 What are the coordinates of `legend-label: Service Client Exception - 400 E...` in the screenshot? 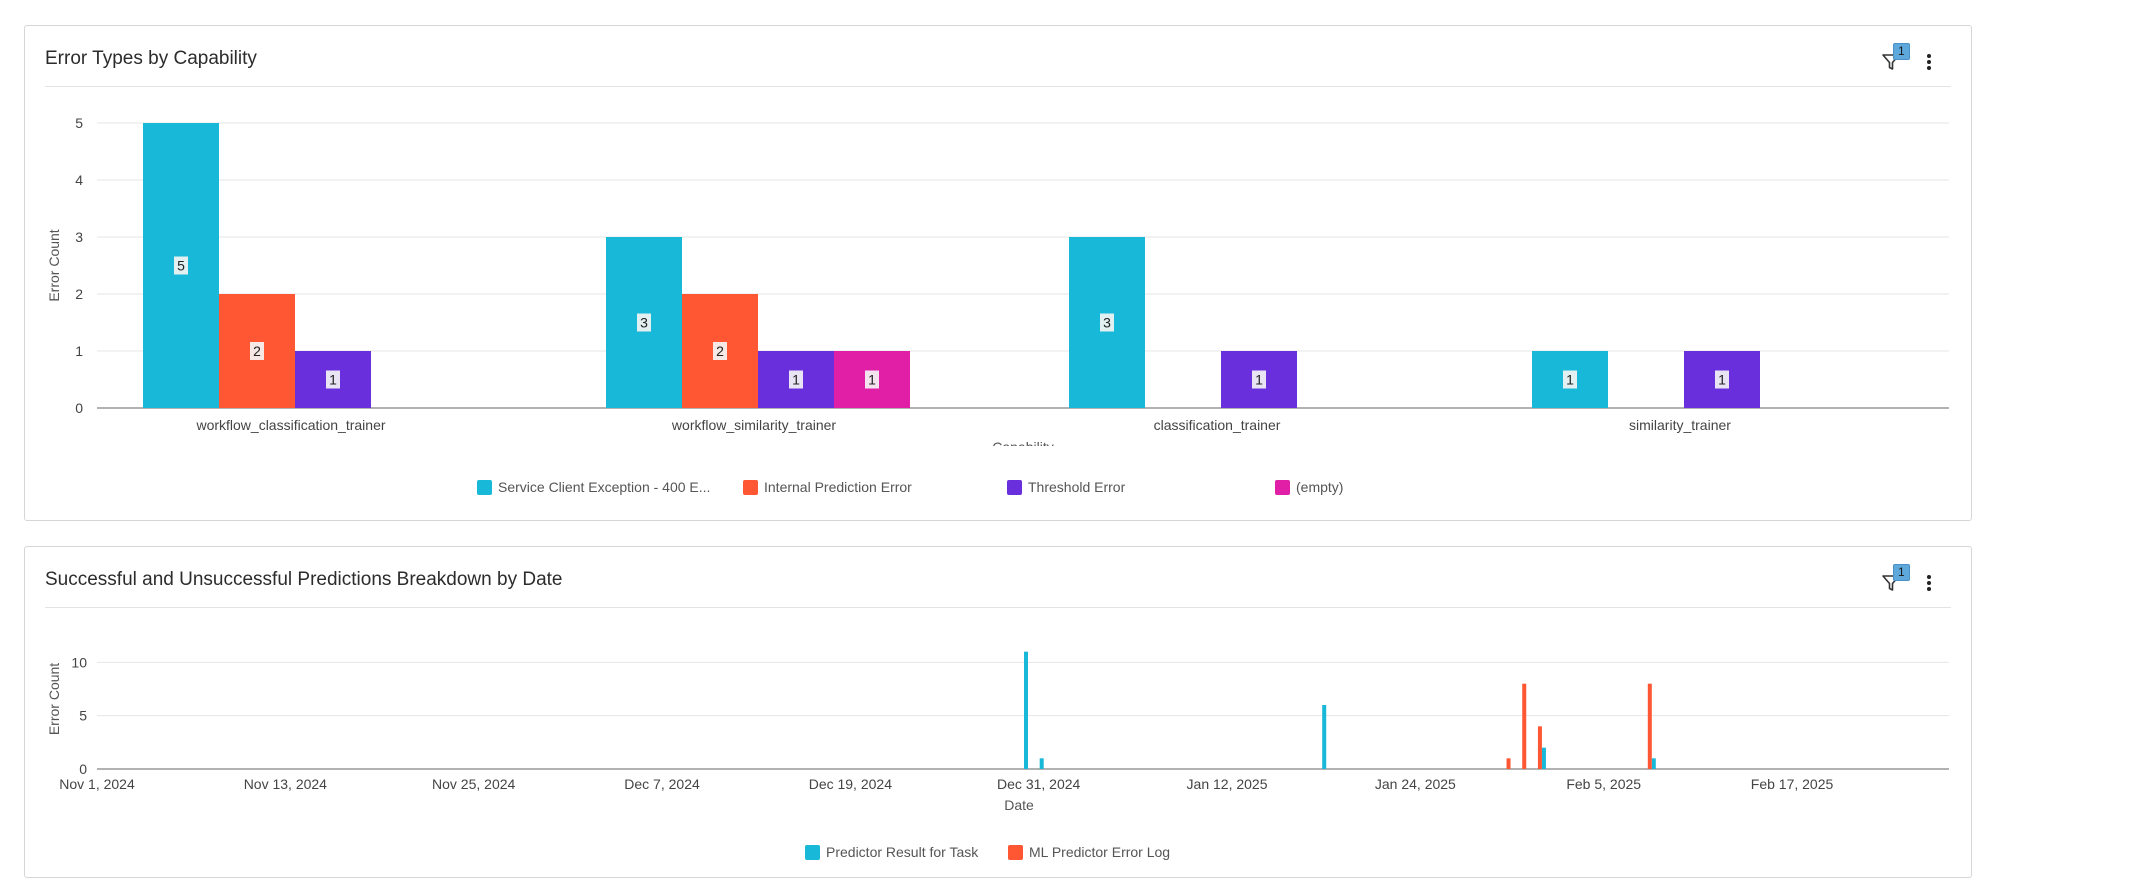 It's located at (604, 487).